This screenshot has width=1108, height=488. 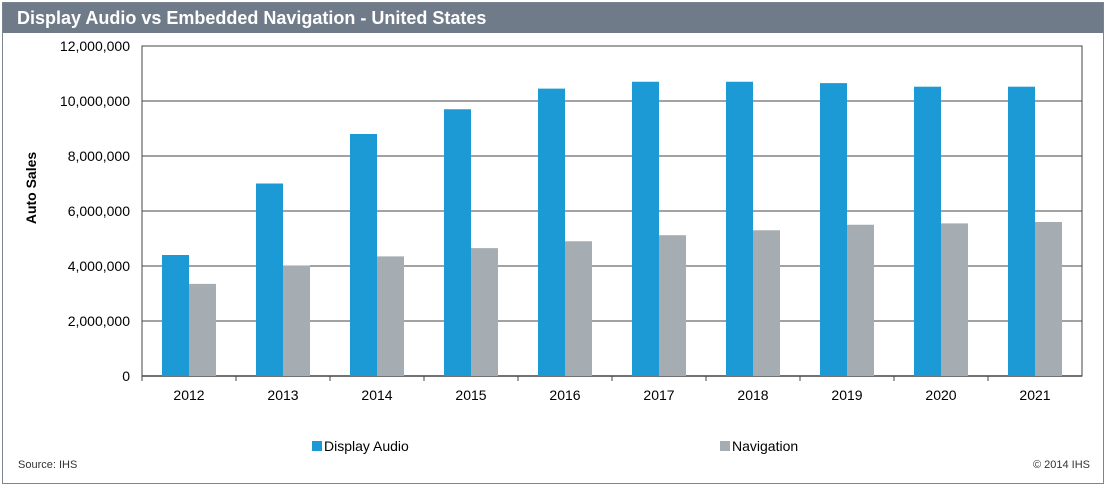 I want to click on bar-navigation-2018, so click(x=766, y=303).